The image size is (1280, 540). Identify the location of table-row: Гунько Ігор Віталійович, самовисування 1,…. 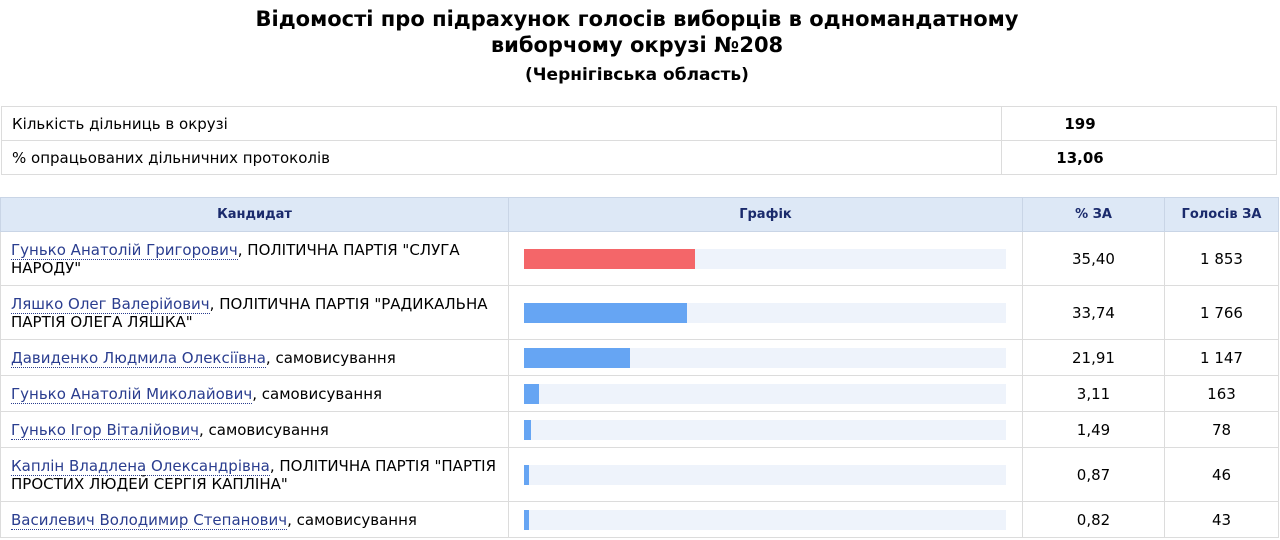
(639, 429).